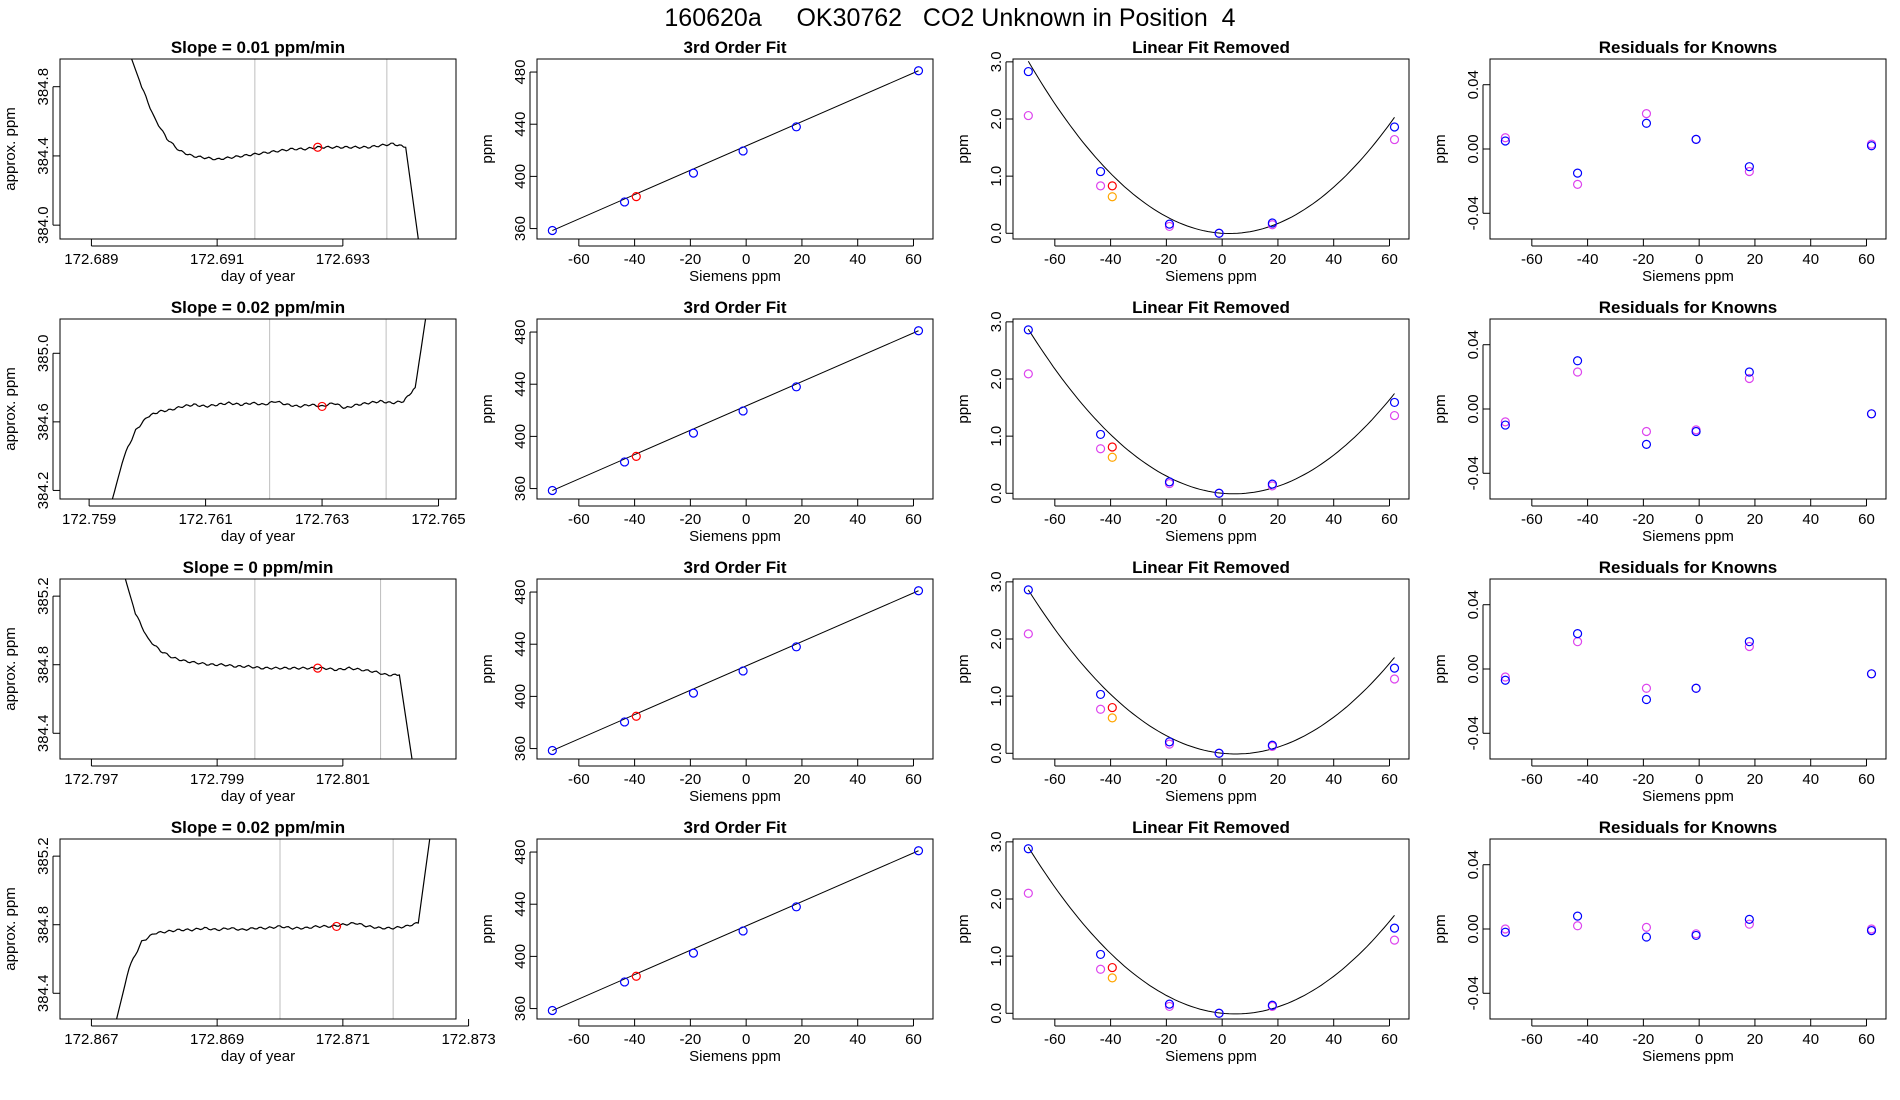  Describe the element at coordinates (636, 197) in the screenshot. I see `unknown-point` at that location.